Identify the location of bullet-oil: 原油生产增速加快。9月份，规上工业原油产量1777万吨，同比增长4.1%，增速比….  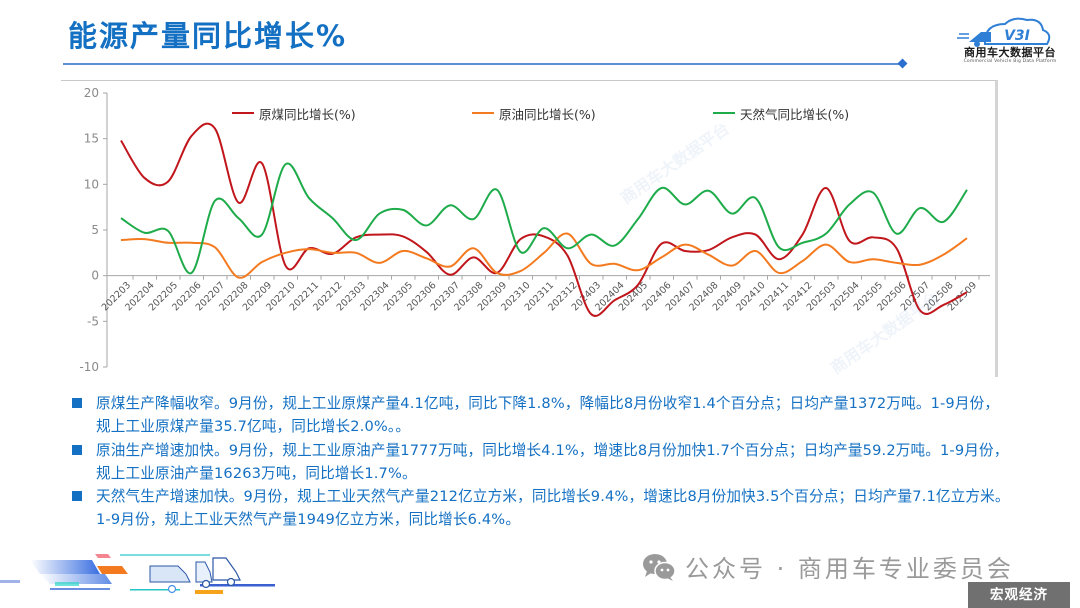
(540, 462).